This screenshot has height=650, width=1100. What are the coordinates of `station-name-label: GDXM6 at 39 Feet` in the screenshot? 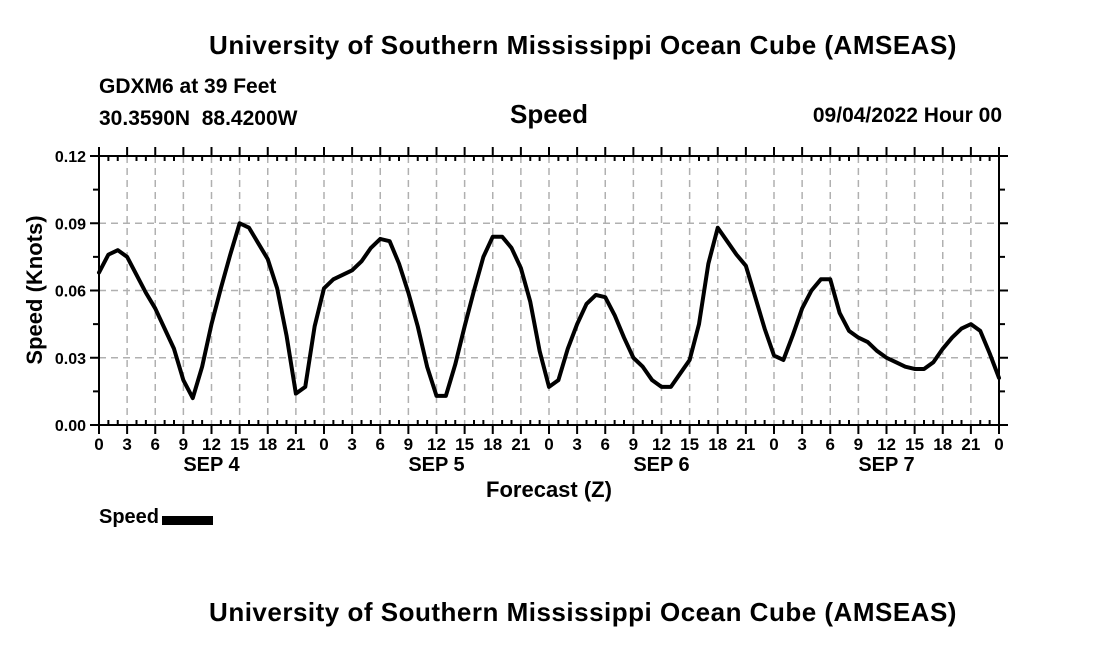 It's located at (188, 86).